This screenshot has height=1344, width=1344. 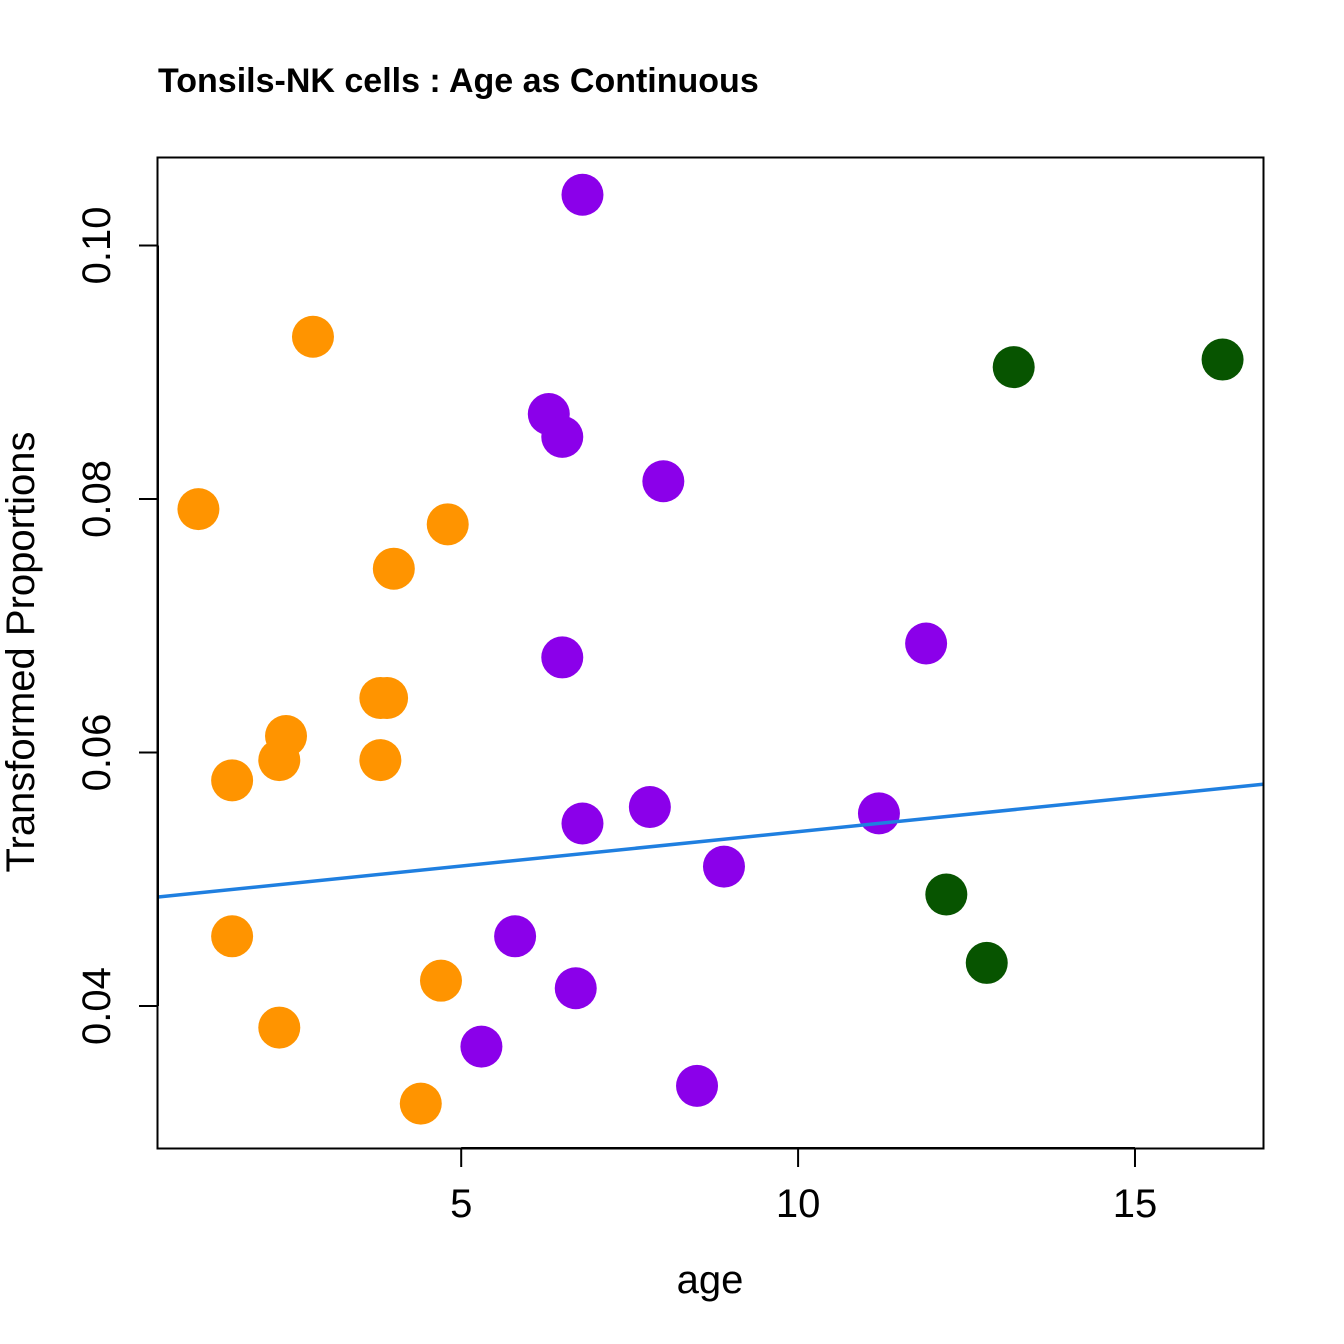 I want to click on x-tick-label: 10, so click(x=798, y=1204).